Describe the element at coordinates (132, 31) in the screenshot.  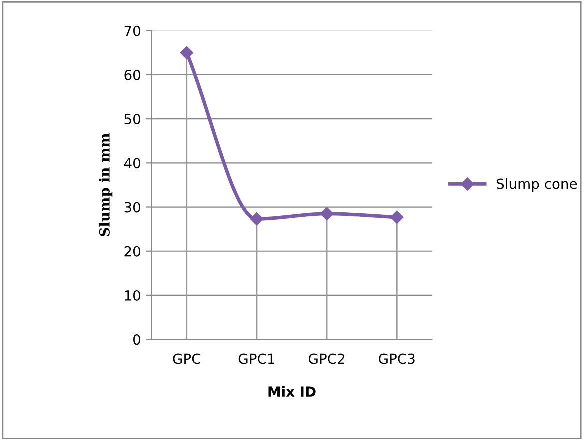
I see `y-tick-label: 70` at that location.